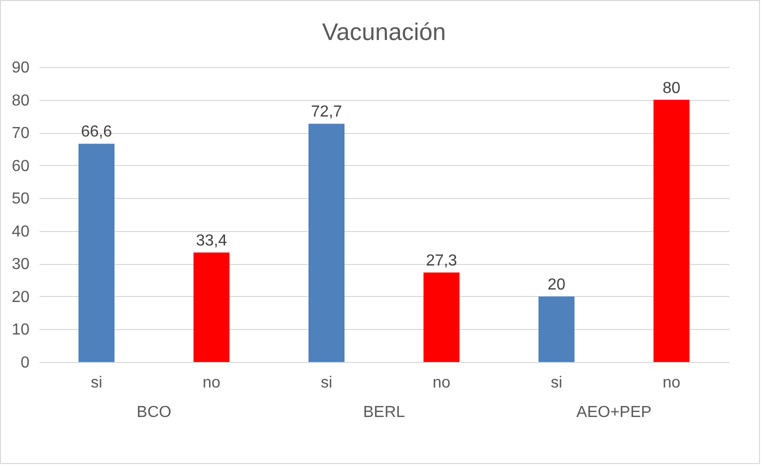 The height and width of the screenshot is (466, 762). I want to click on y-tick-label: 0, so click(25, 363).